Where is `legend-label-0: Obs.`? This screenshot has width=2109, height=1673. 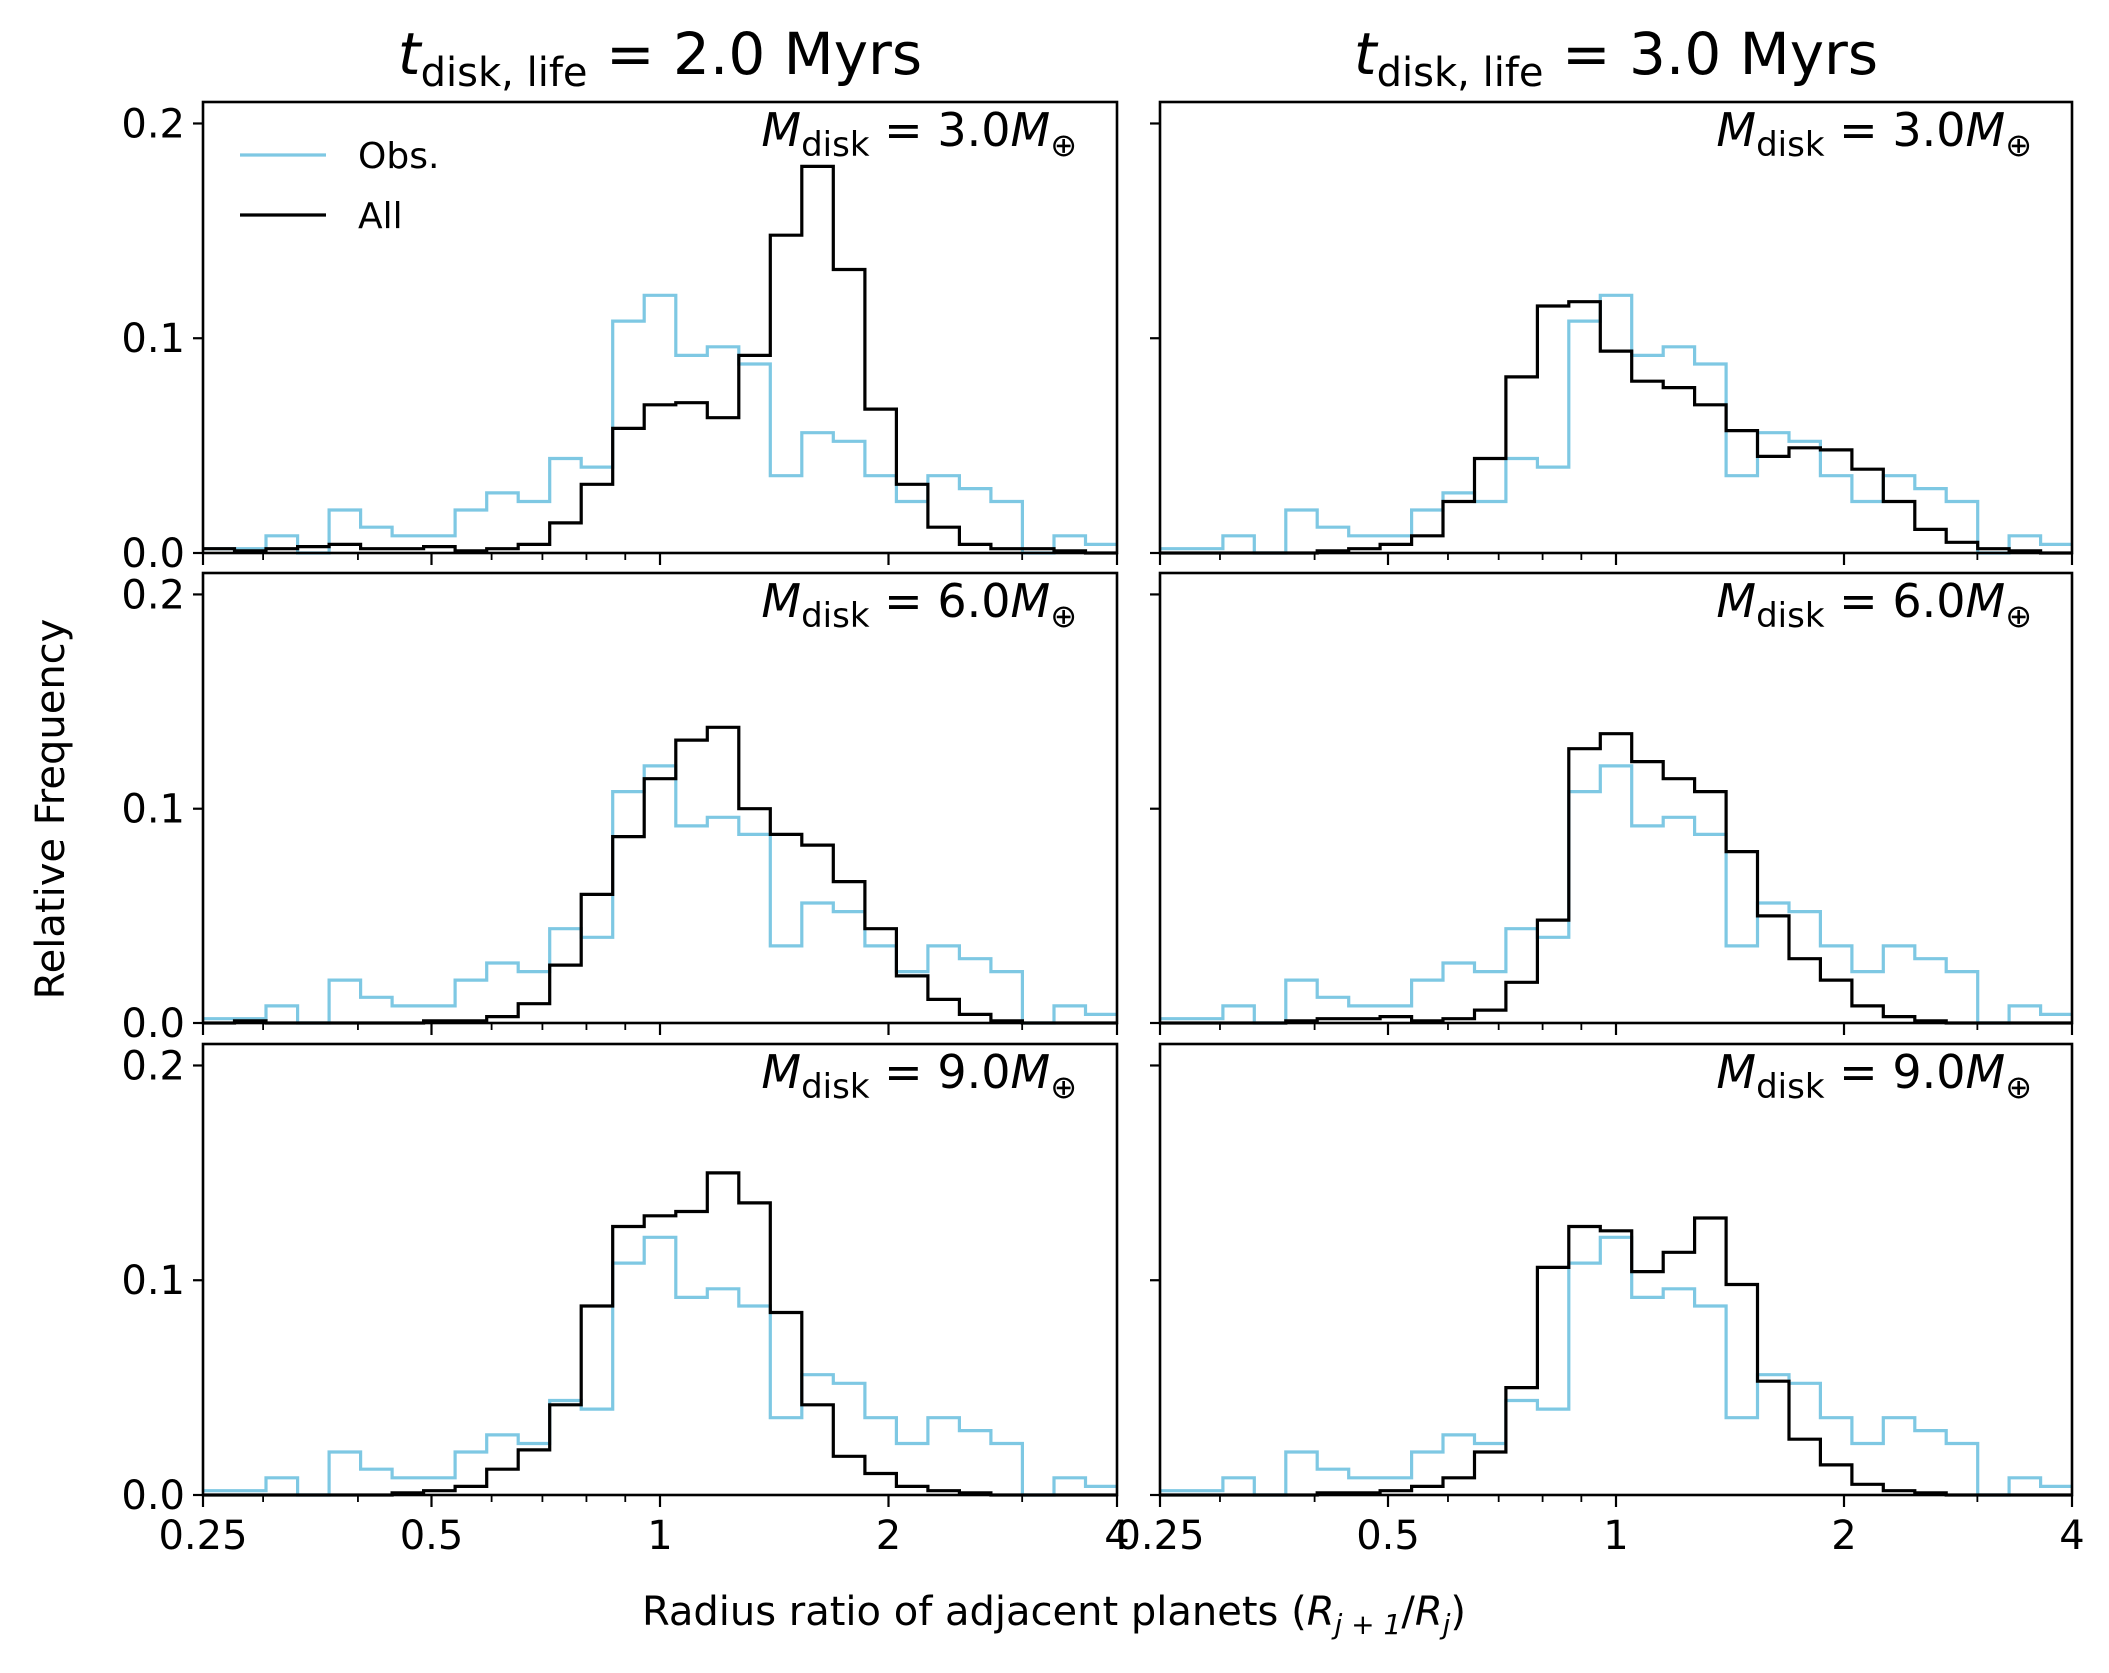 legend-label-0: Obs. is located at coordinates (398, 156).